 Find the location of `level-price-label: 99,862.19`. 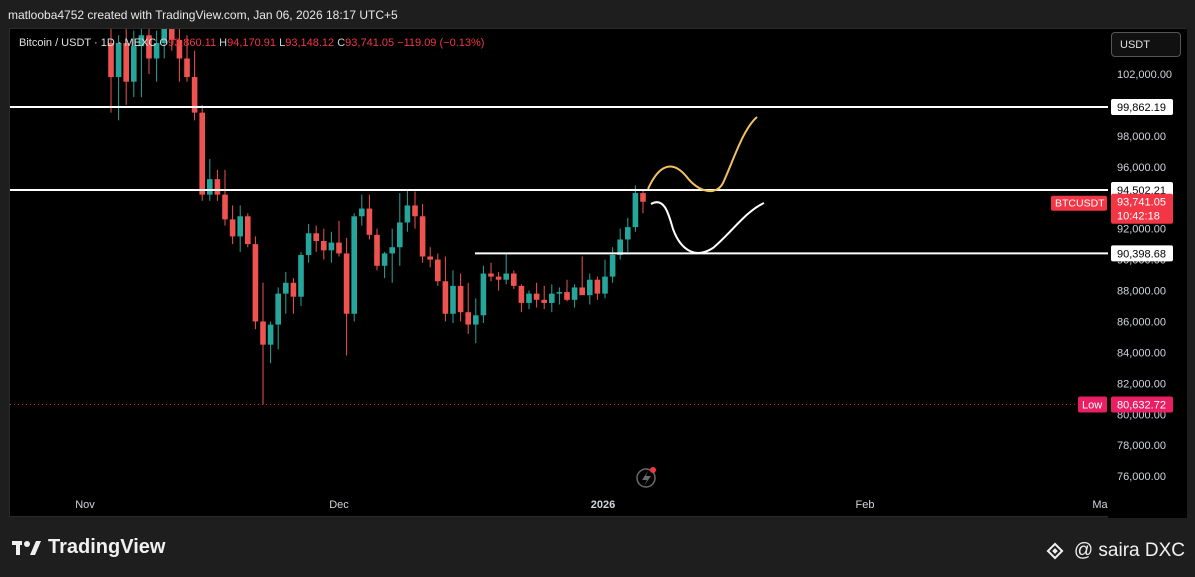

level-price-label: 99,862.19 is located at coordinates (1141, 108).